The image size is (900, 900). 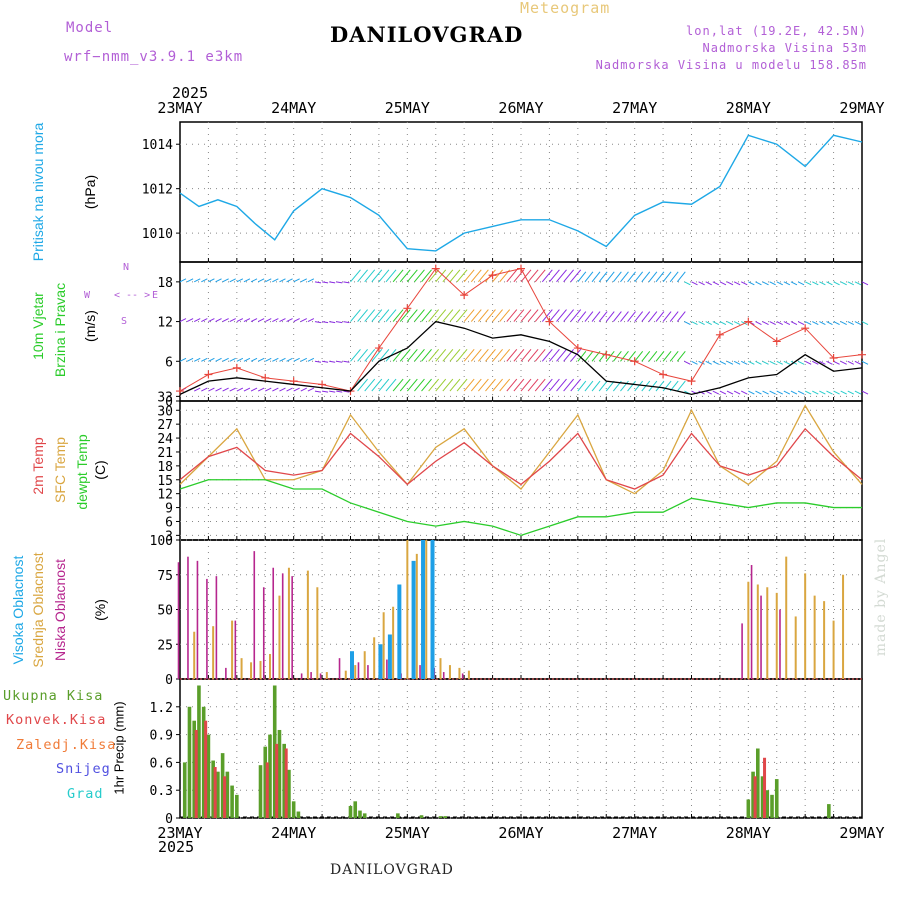 I want to click on legend-total-precip: Ukupna Kisa, so click(x=53, y=696).